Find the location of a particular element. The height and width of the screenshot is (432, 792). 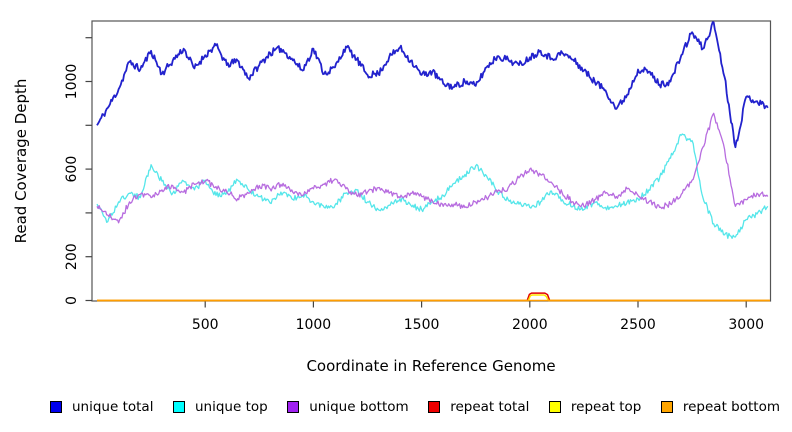

y-axis-title: Read Coverage Depth is located at coordinates (21, 161).